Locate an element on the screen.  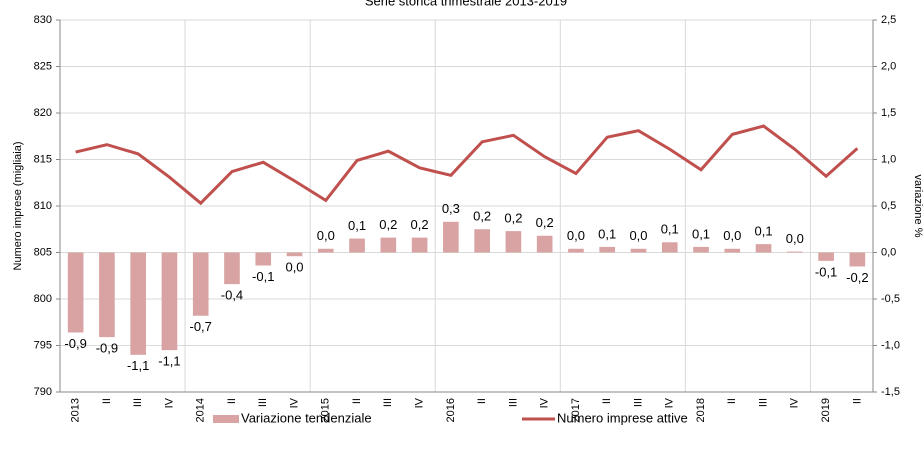
y2-tick-label: -0,5 is located at coordinates (890, 299).